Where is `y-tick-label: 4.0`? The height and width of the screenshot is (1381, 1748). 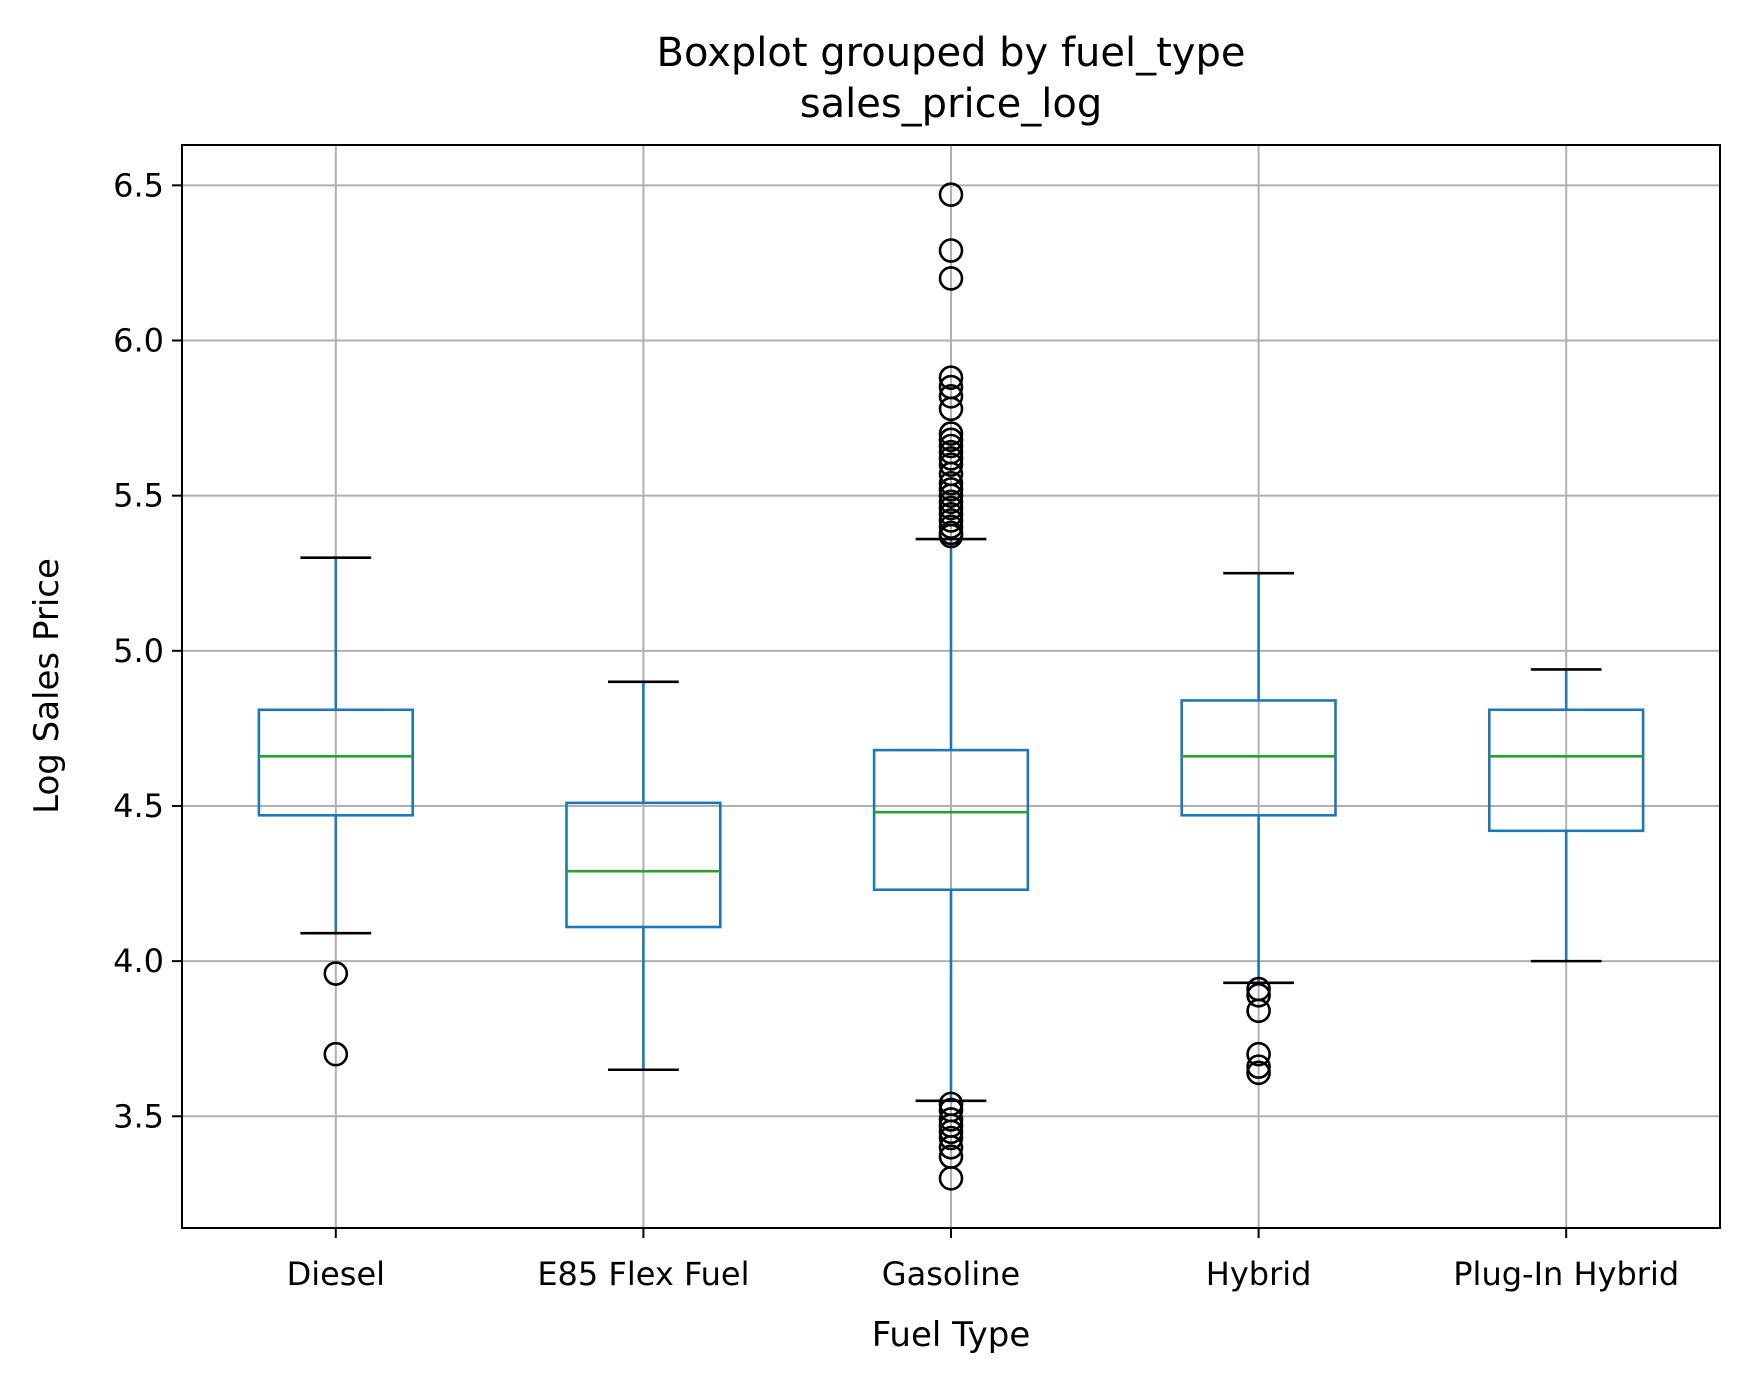 y-tick-label: 4.0 is located at coordinates (138, 961).